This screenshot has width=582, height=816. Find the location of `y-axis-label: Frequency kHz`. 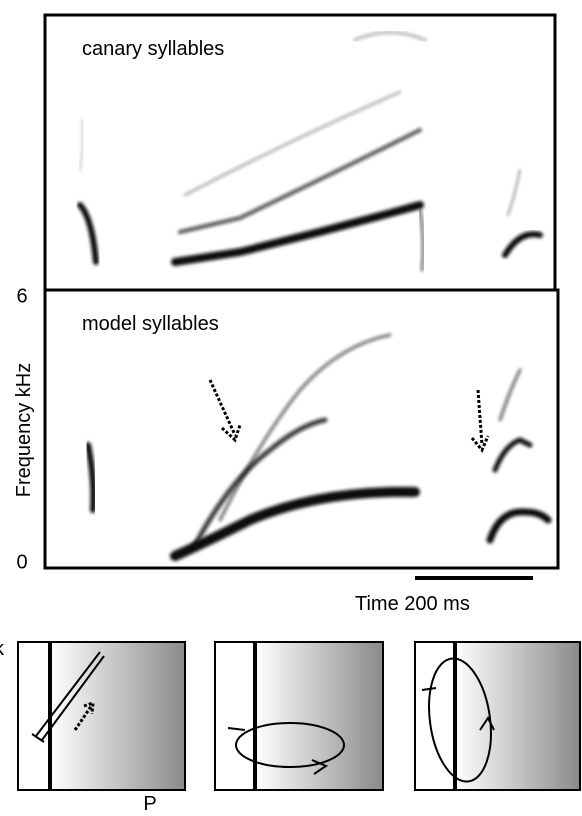

y-axis-label: Frequency kHz is located at coordinates (24, 430).